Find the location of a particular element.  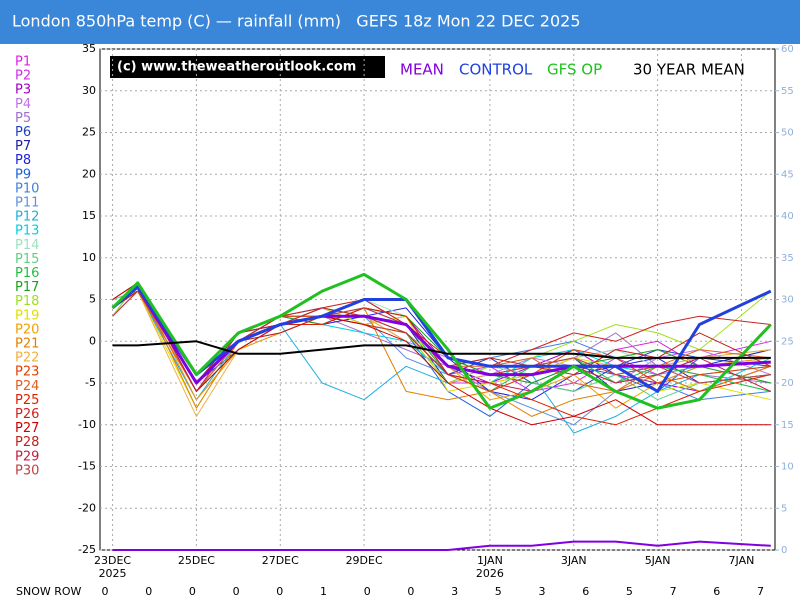

snow-value: 1 is located at coordinates (323, 591).